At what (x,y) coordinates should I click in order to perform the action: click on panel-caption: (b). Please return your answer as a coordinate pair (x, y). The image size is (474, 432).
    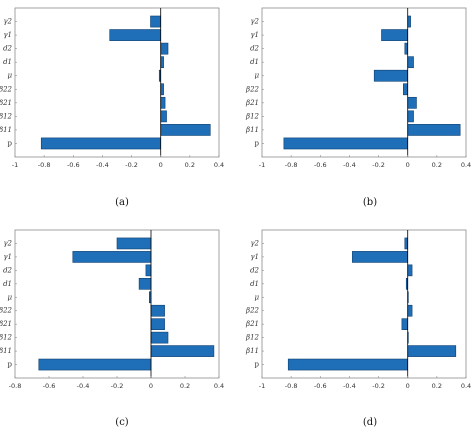
    Looking at the image, I should click on (370, 202).